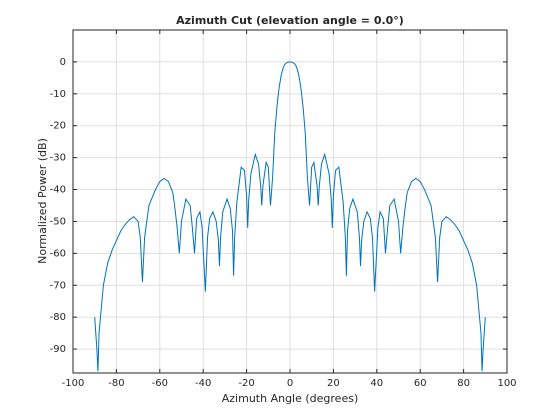 The width and height of the screenshot is (560, 420). Describe the element at coordinates (333, 383) in the screenshot. I see `x-tick-label: 20` at that location.